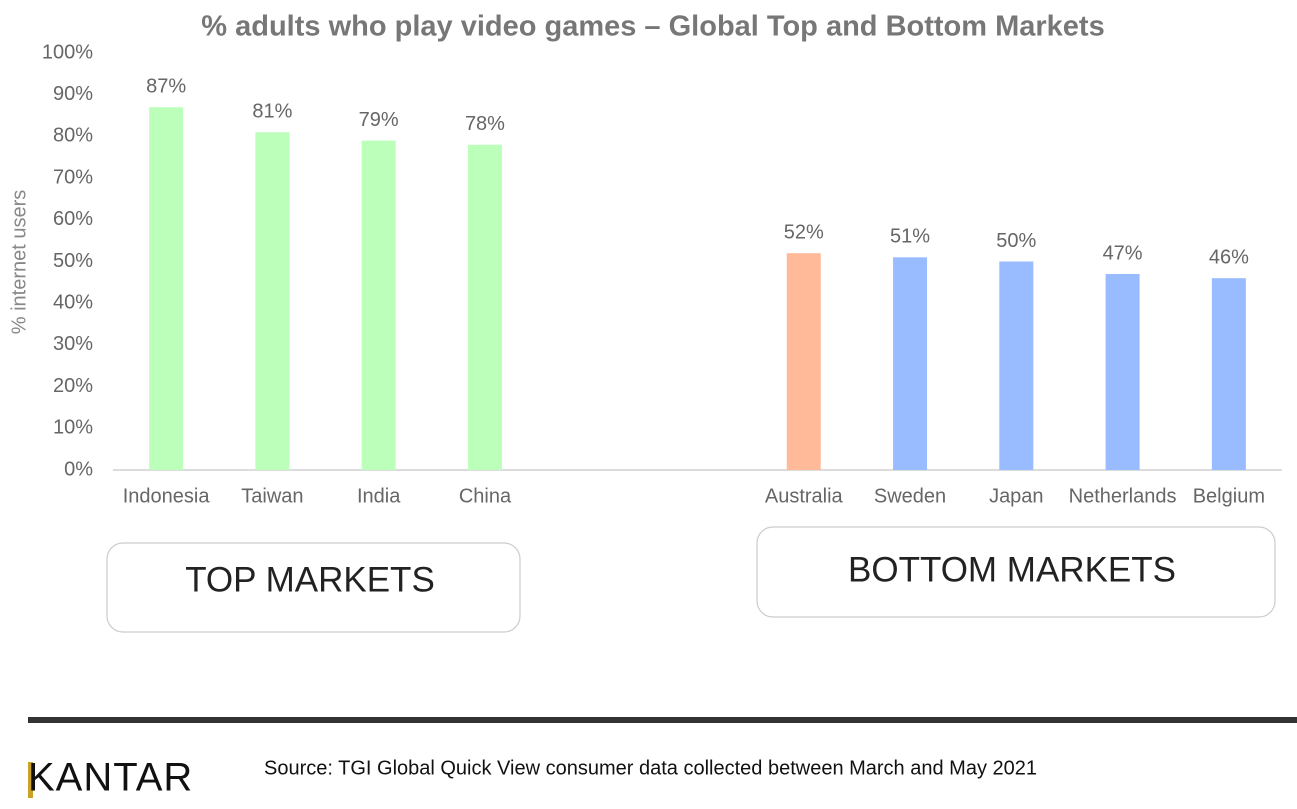 The image size is (1297, 809). Describe the element at coordinates (662, 720) in the screenshot. I see `footer-rule` at that location.